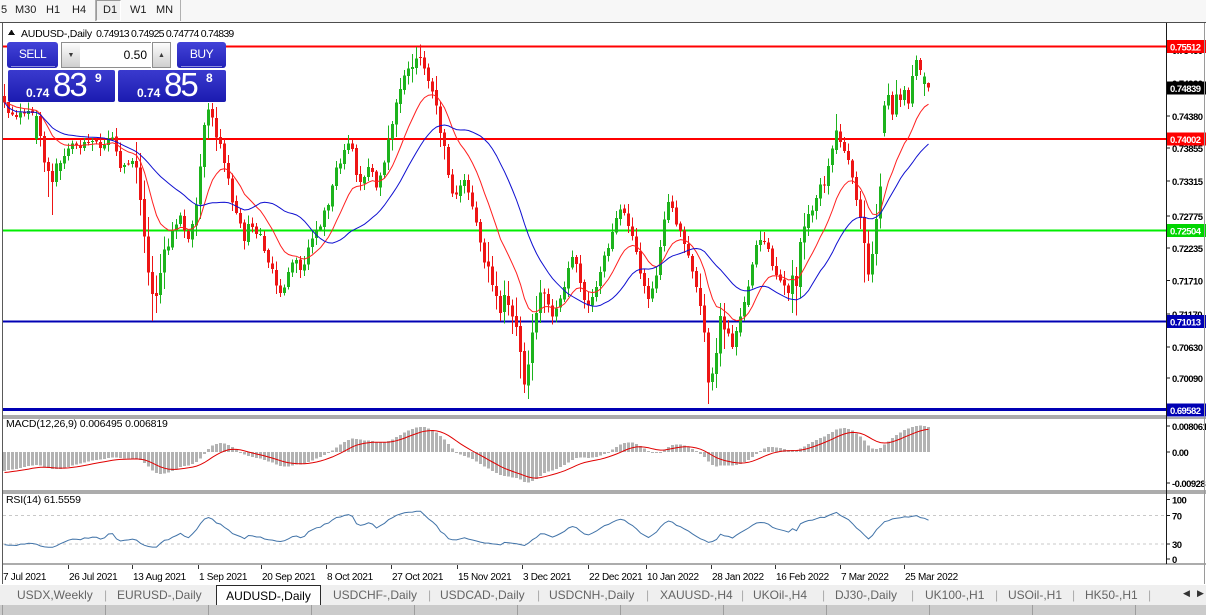 This screenshot has height=615, width=1206. I want to click on svg-text: 0.71710, so click(1187, 282).